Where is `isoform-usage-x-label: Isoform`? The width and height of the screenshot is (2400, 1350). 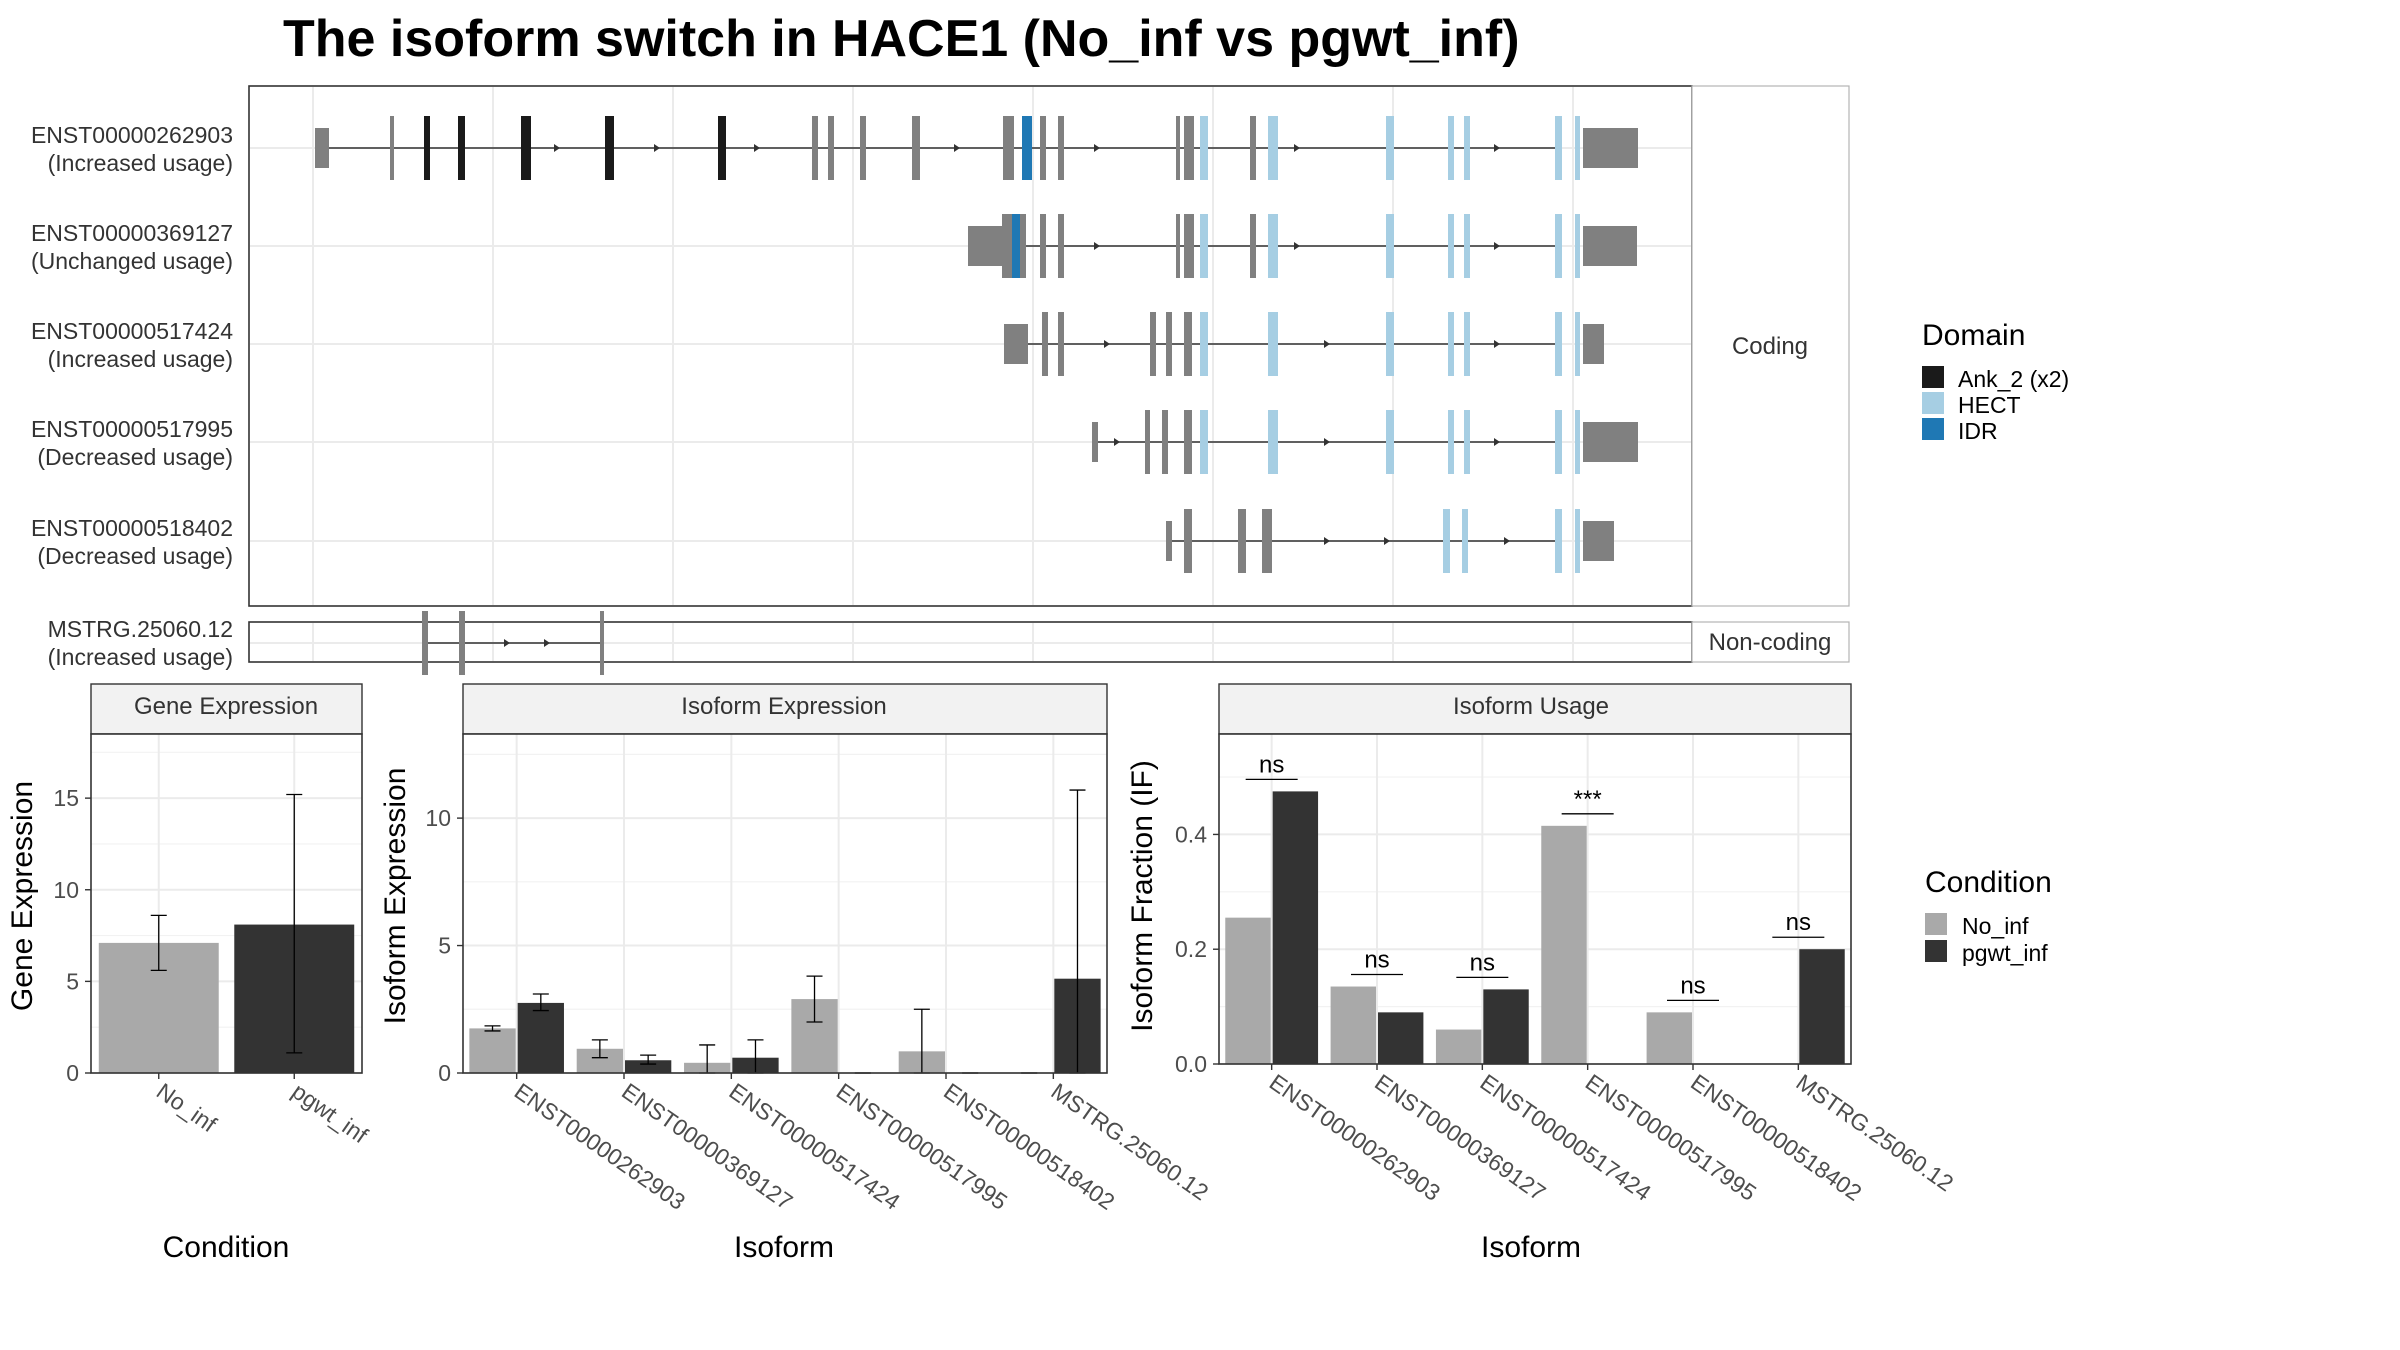 isoform-usage-x-label: Isoform is located at coordinates (1531, 1247).